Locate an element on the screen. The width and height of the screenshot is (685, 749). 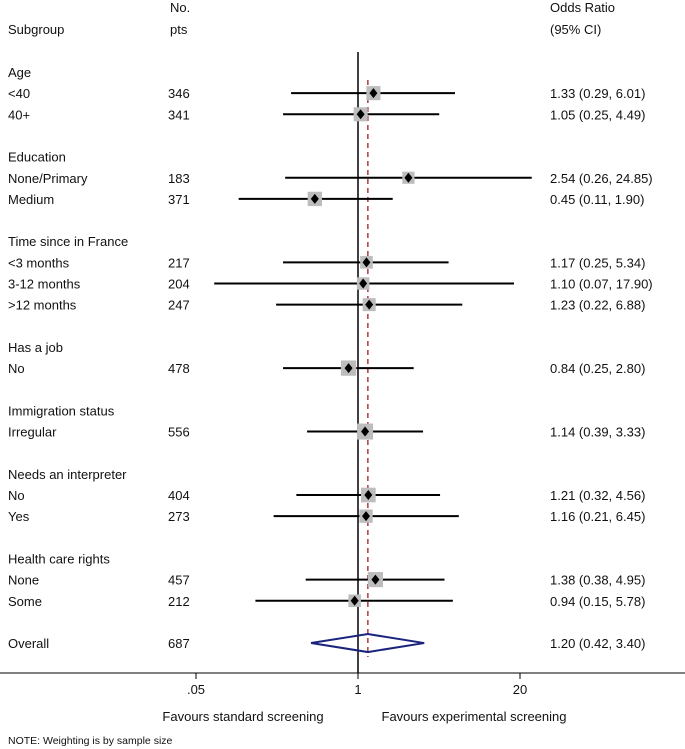
row-label: >12 months is located at coordinates (42, 305).